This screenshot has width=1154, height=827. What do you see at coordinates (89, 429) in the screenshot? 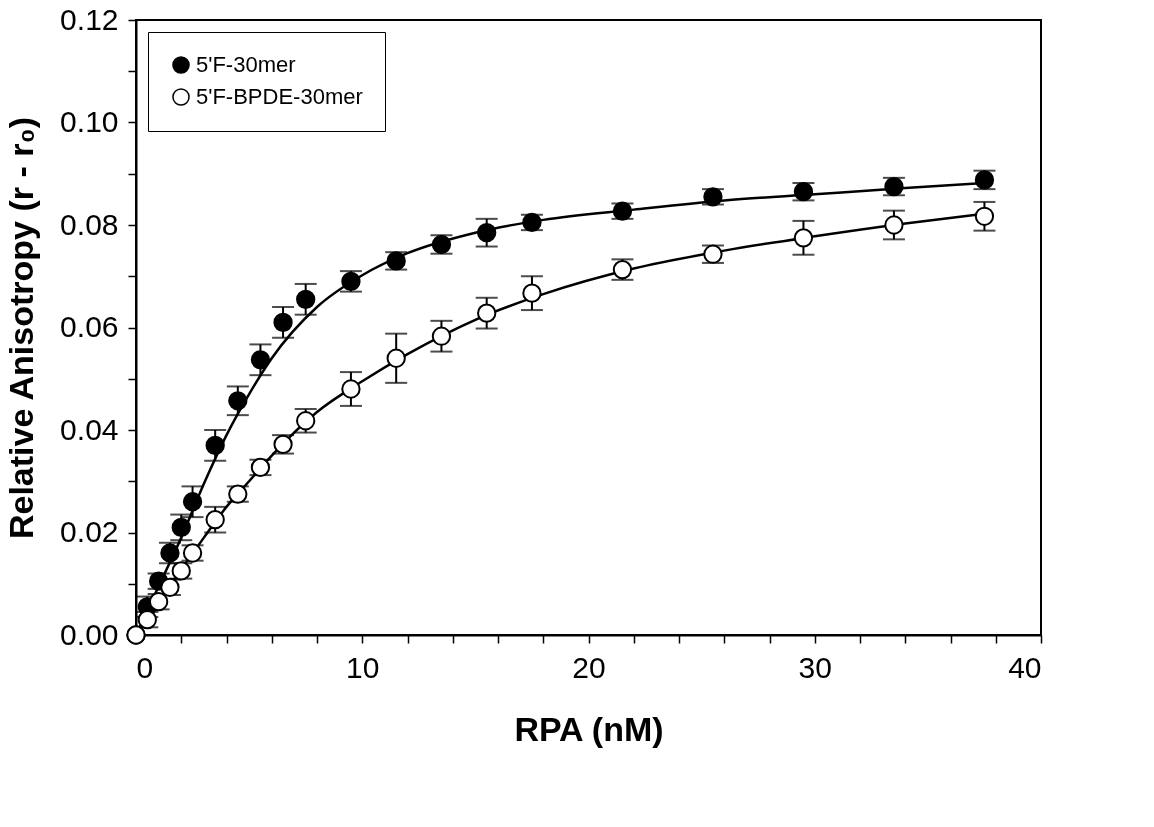
I see `y-tick-label: 0.04` at bounding box center [89, 429].